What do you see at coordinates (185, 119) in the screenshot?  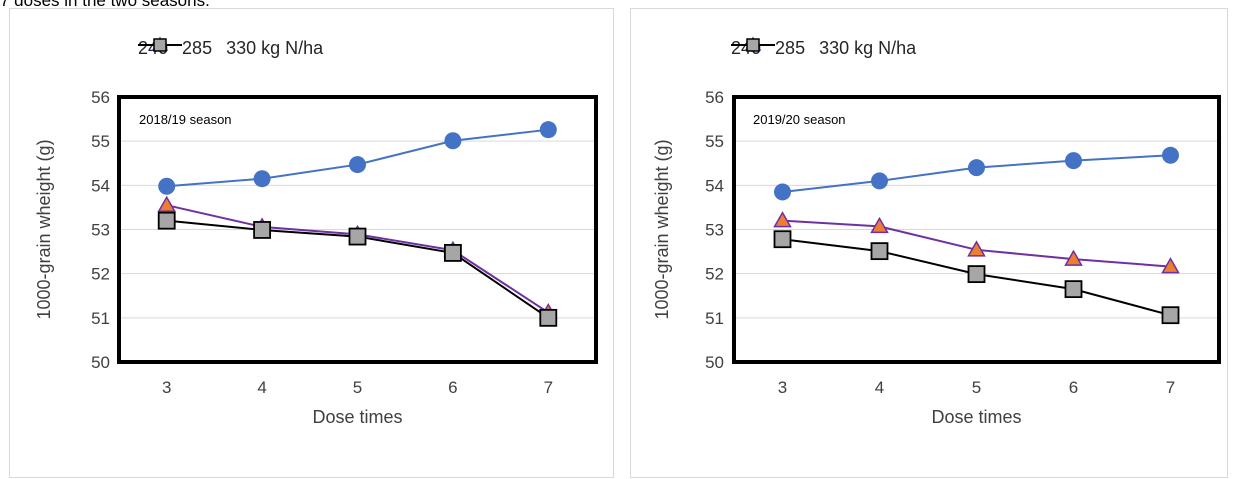 I see `season-annotation: 2018/19 season` at bounding box center [185, 119].